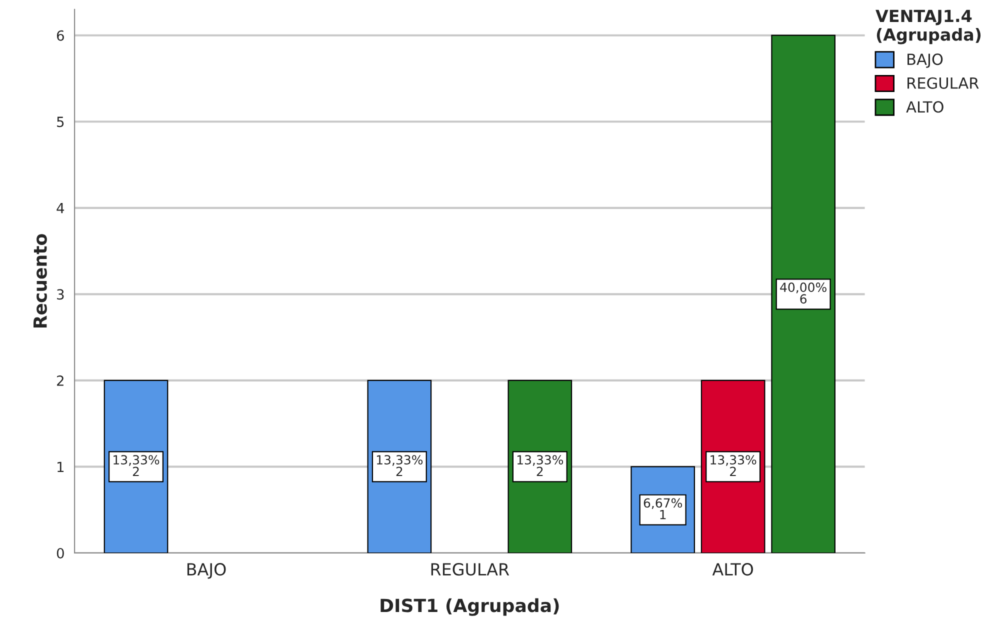 Image resolution: width=994 pixels, height=632 pixels. What do you see at coordinates (925, 61) in the screenshot?
I see `legend-label: BAJO` at bounding box center [925, 61].